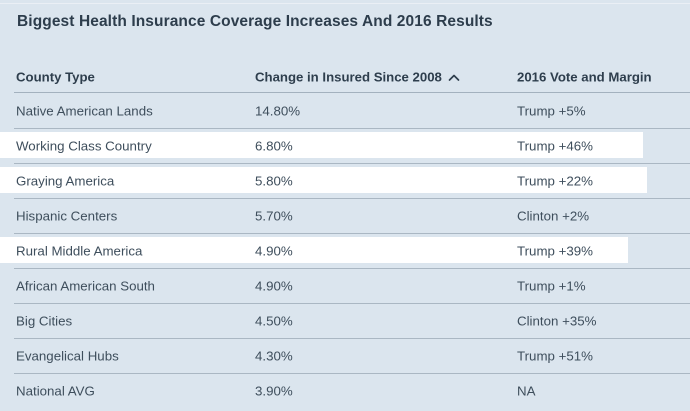  What do you see at coordinates (67, 215) in the screenshot?
I see `cell-county-type: Hispanic Centers` at bounding box center [67, 215].